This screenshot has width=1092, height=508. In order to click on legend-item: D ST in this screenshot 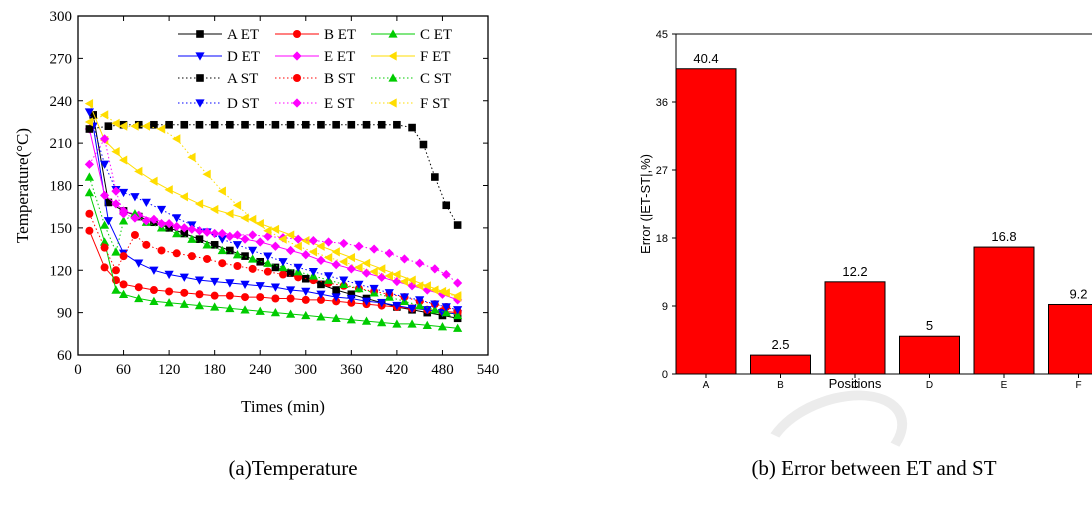, I will do `click(218, 104)`.